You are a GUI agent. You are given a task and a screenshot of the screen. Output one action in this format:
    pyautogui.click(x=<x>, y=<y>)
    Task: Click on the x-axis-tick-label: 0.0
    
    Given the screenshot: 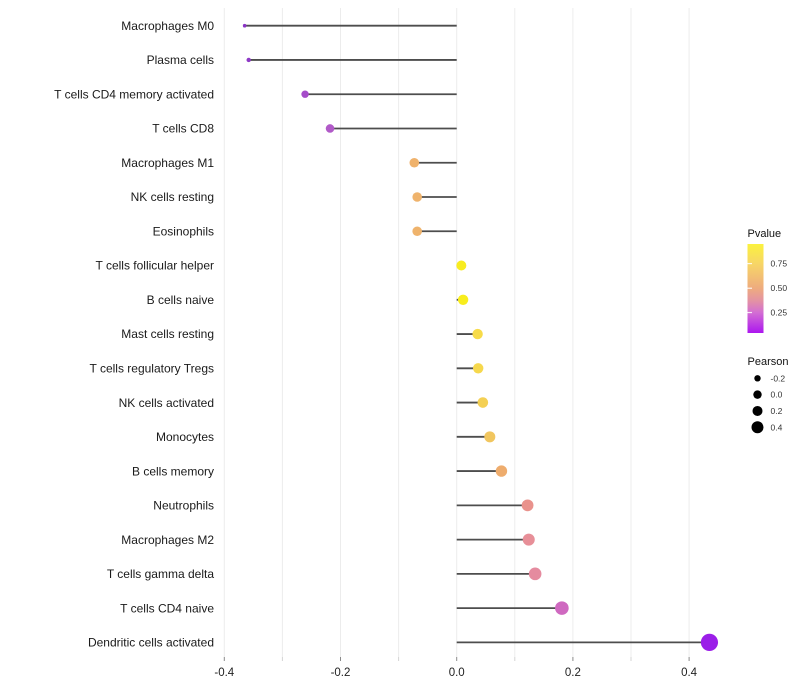 What is the action you would take?
    pyautogui.click(x=457, y=673)
    